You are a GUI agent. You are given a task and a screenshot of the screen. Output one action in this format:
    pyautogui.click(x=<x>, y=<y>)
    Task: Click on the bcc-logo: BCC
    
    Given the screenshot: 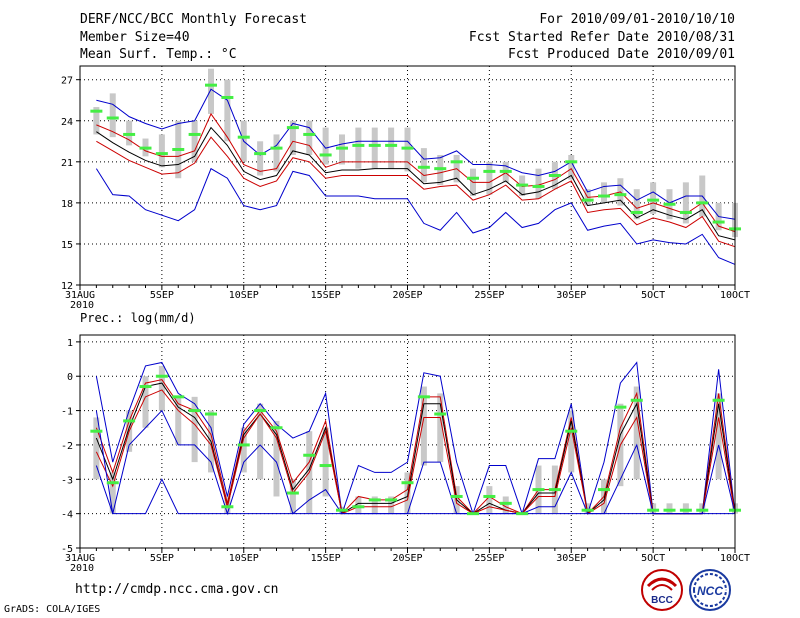 What is the action you would take?
    pyautogui.click(x=662, y=590)
    